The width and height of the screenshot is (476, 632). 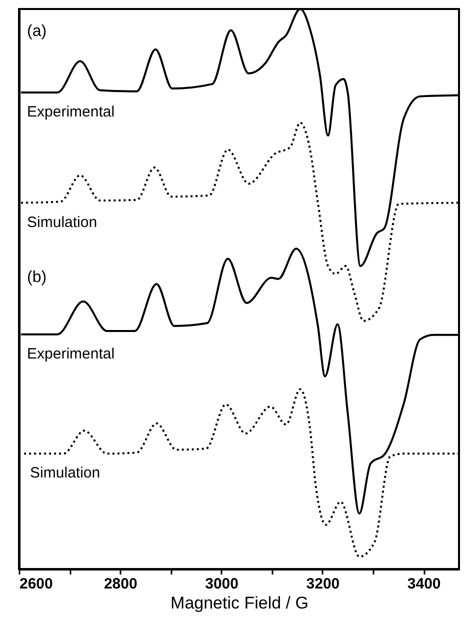 What do you see at coordinates (424, 584) in the screenshot?
I see `x-tick-label: 3400` at bounding box center [424, 584].